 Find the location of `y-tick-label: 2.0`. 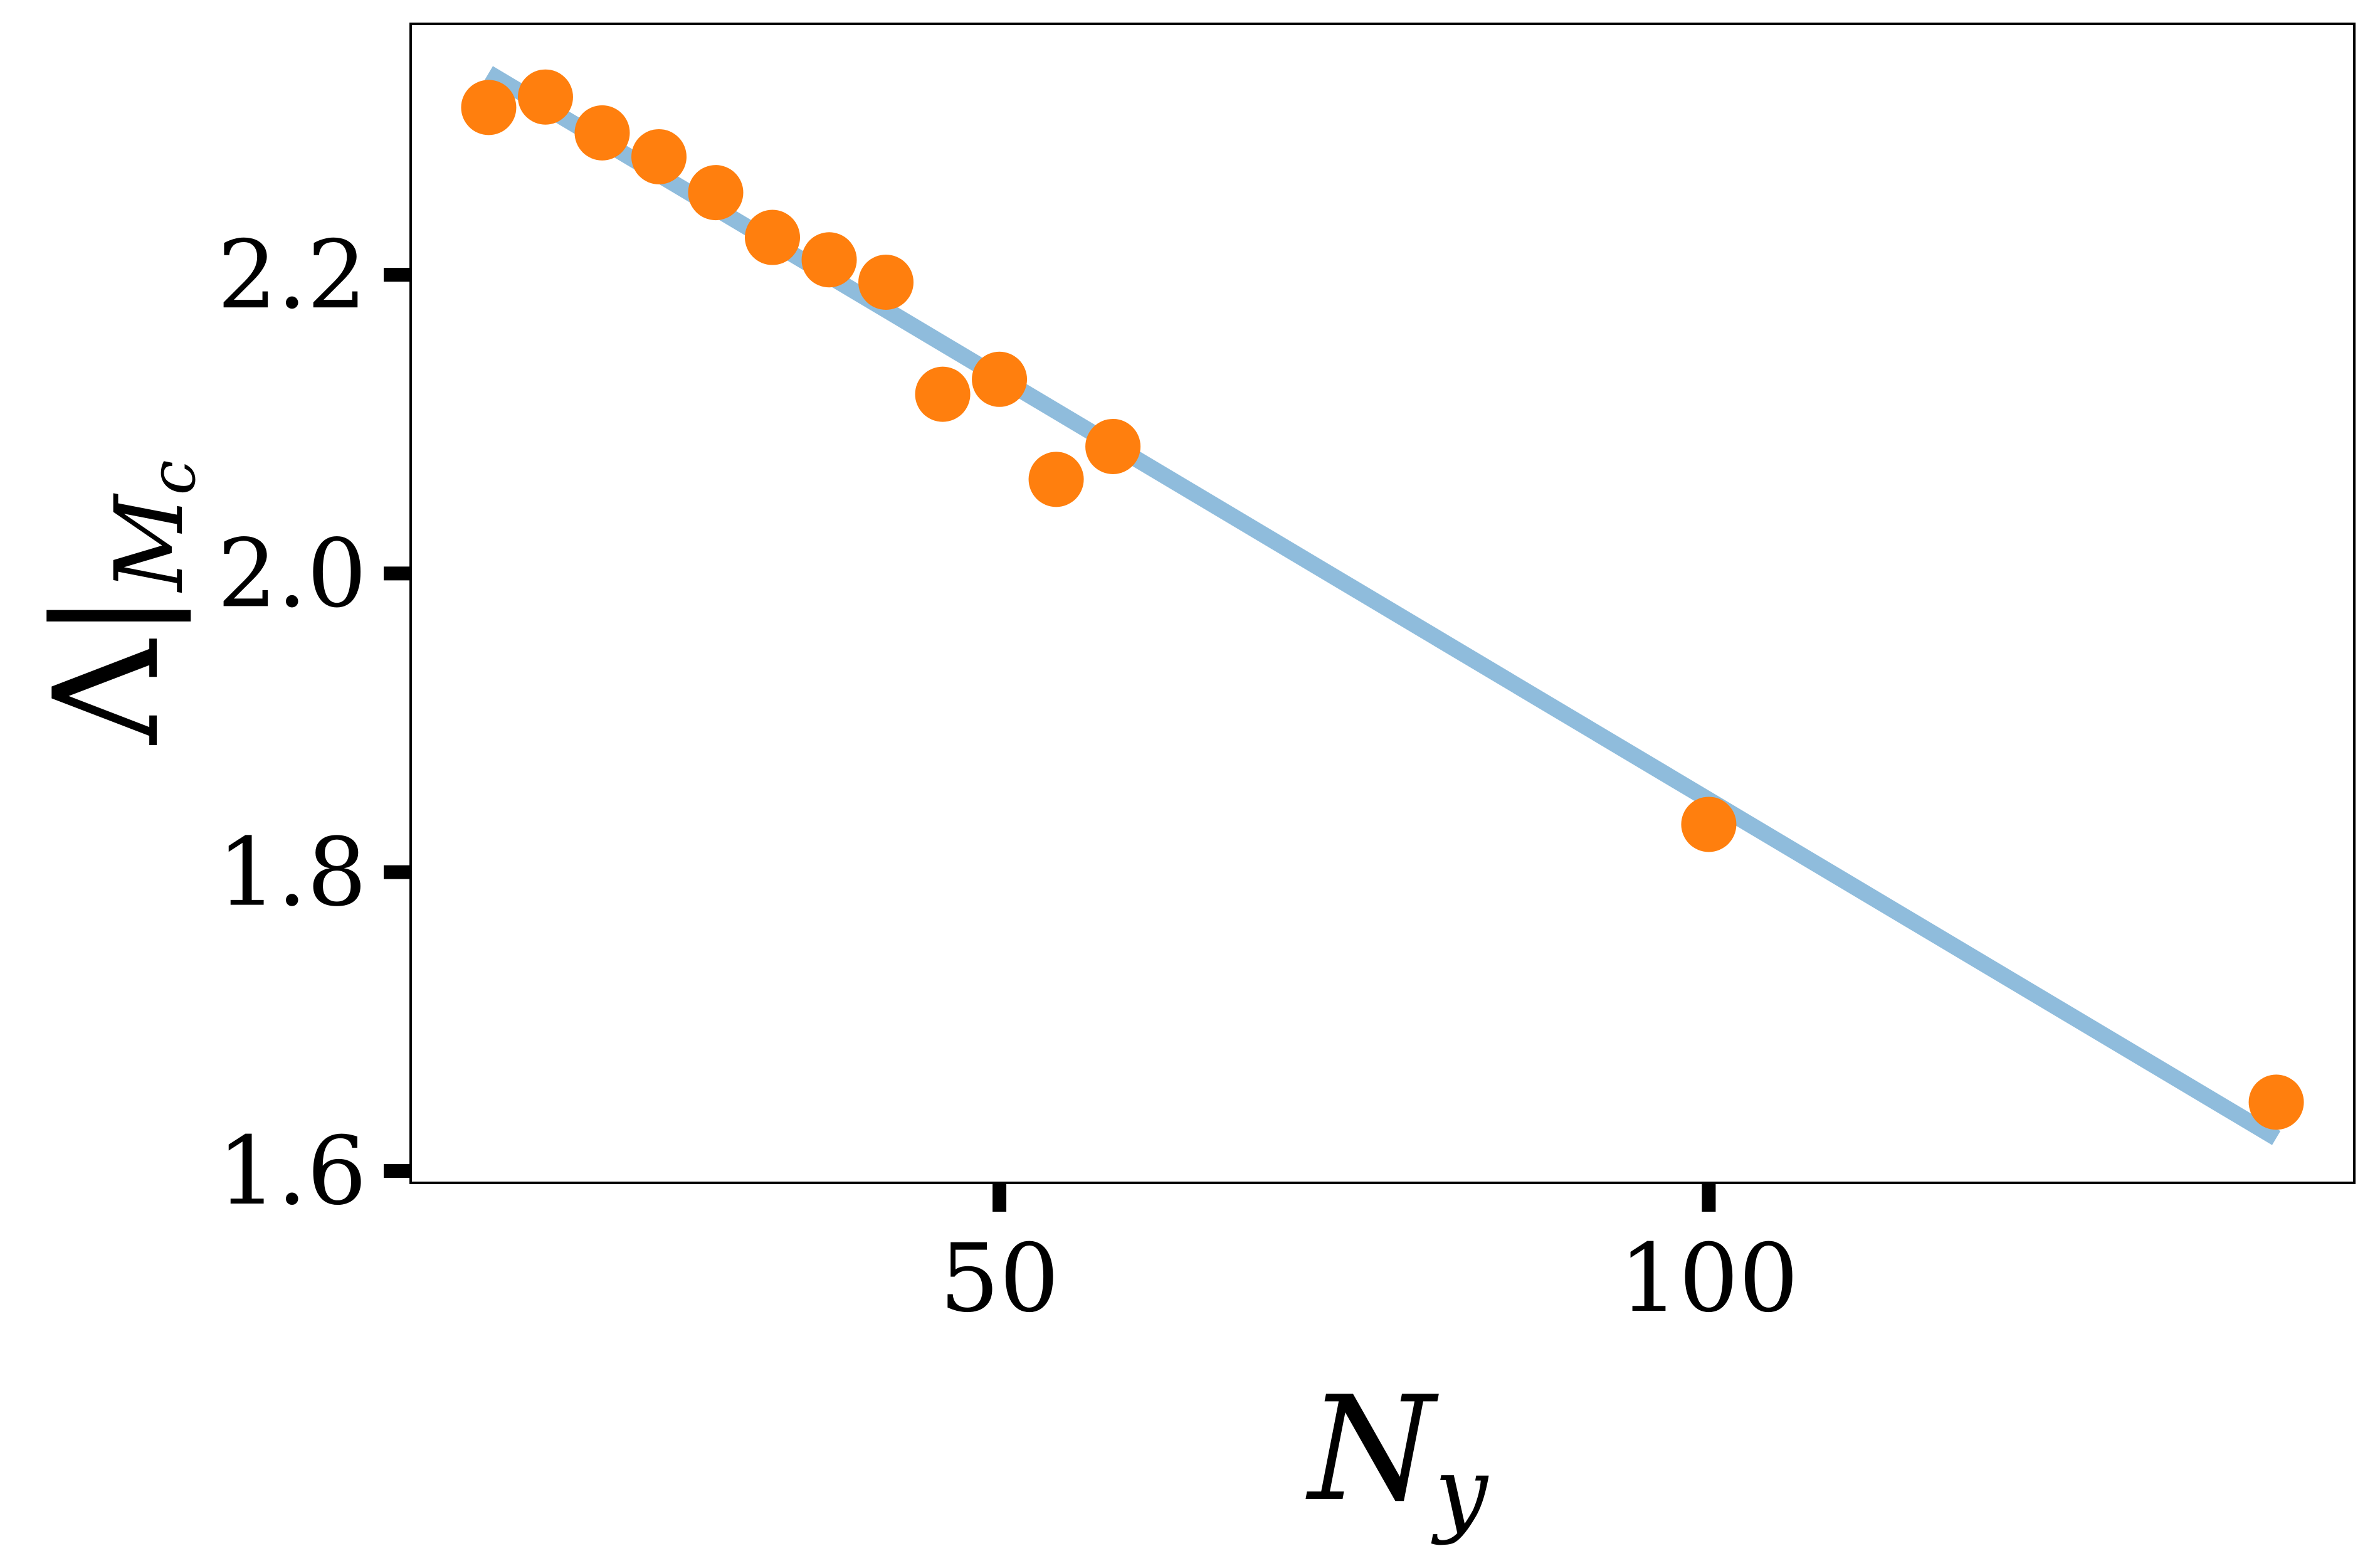

y-tick-label: 2.0 is located at coordinates (292, 574).